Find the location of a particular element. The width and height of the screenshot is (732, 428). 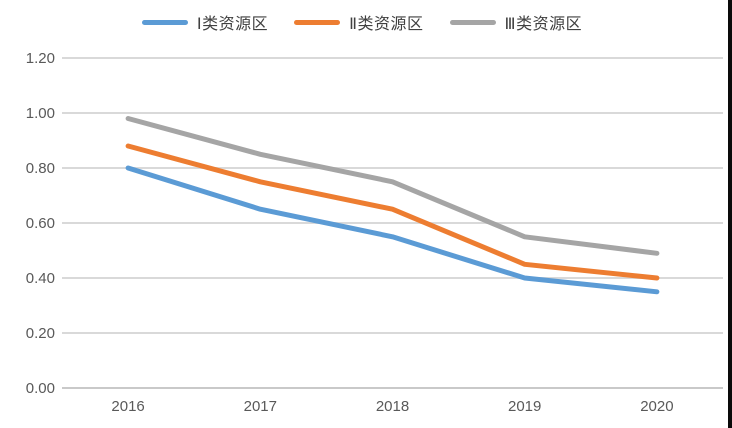

right-edge-bar is located at coordinates (730, 214).